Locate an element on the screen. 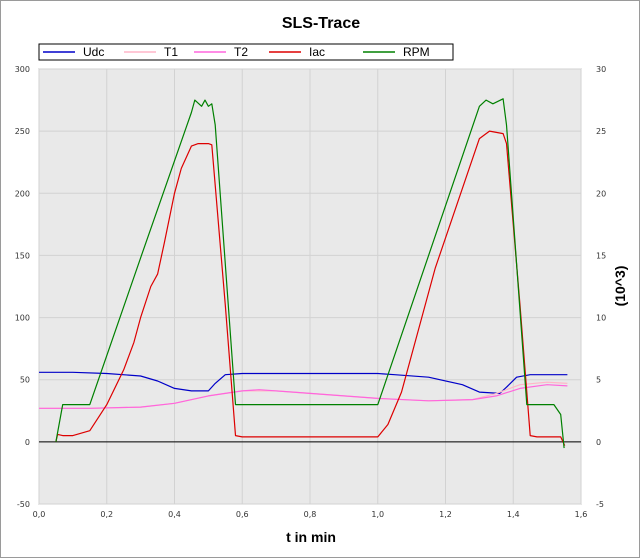  y2-tick-label: 15 is located at coordinates (601, 255).